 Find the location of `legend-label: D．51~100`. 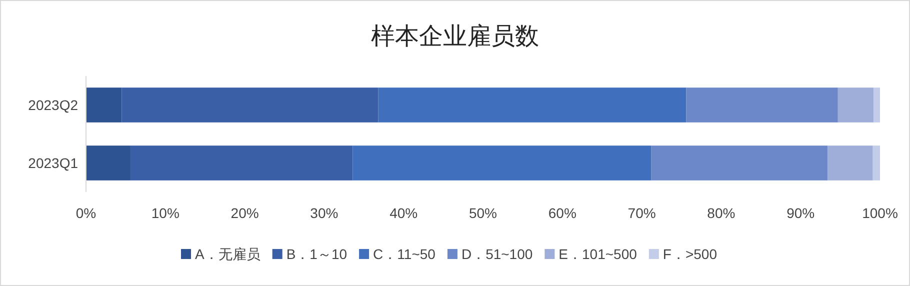

legend-label: D．51~100 is located at coordinates (497, 254).